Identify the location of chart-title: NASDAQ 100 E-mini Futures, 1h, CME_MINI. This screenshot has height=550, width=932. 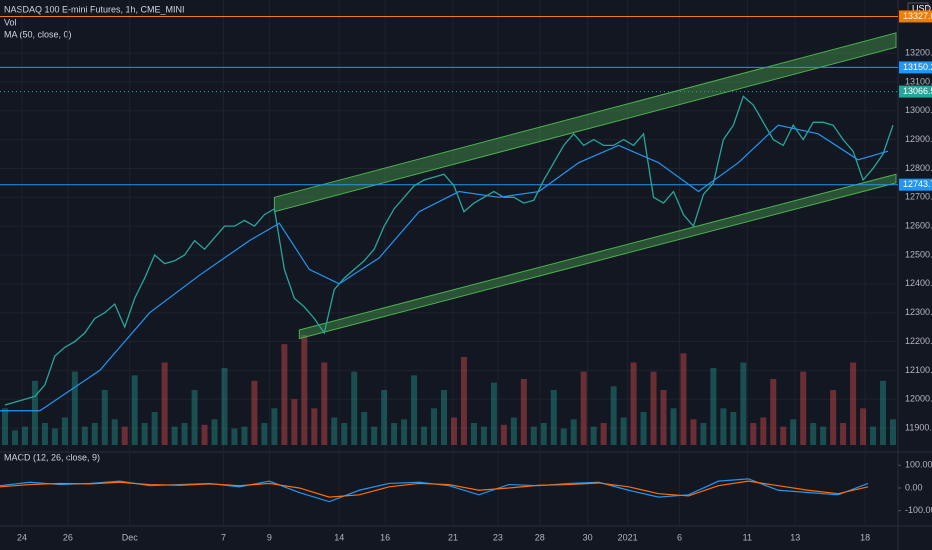
(94, 9).